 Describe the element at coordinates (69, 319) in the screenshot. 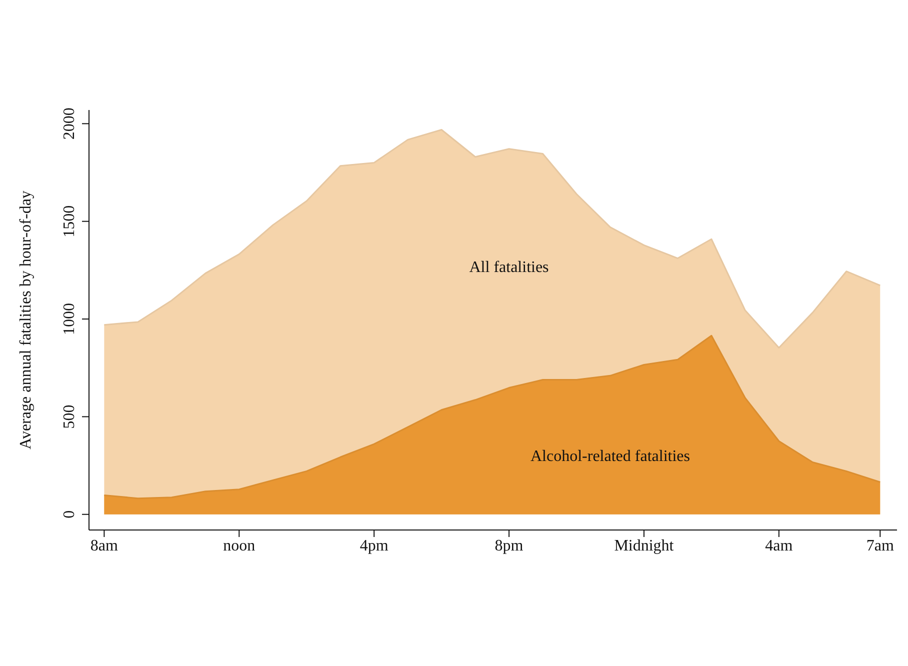

I see `y-tick-label: 1000` at that location.